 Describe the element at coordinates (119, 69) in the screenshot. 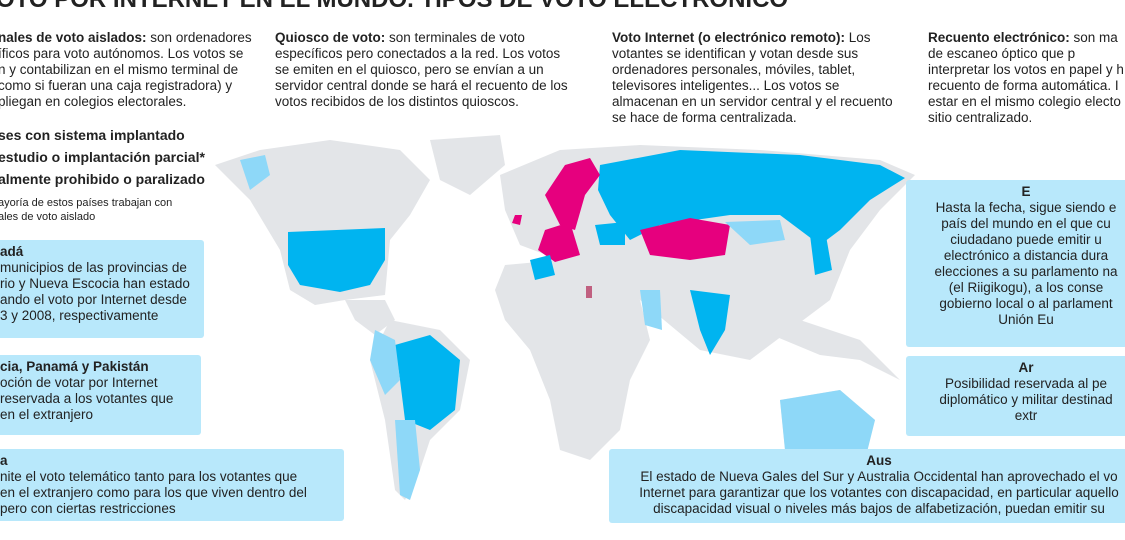

I see `text-line: n y contabilizan en el mismo terminal de` at that location.